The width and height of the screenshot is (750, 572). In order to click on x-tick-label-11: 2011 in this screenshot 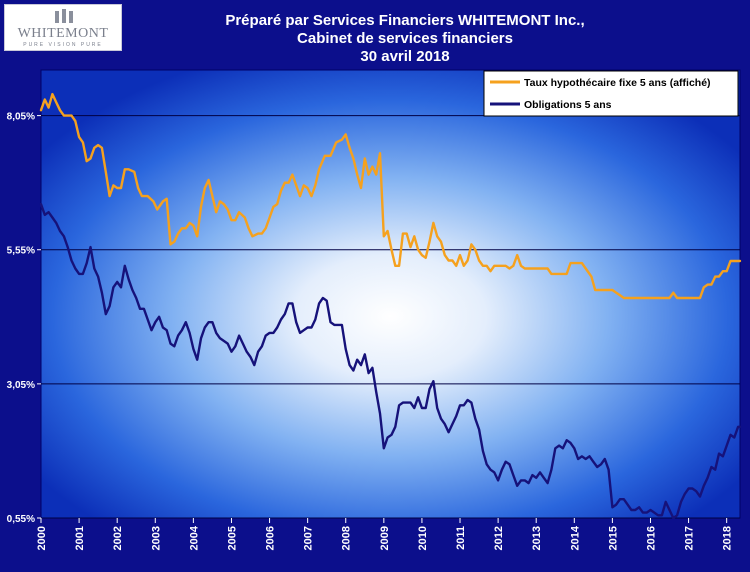, I will do `click(461, 538)`.